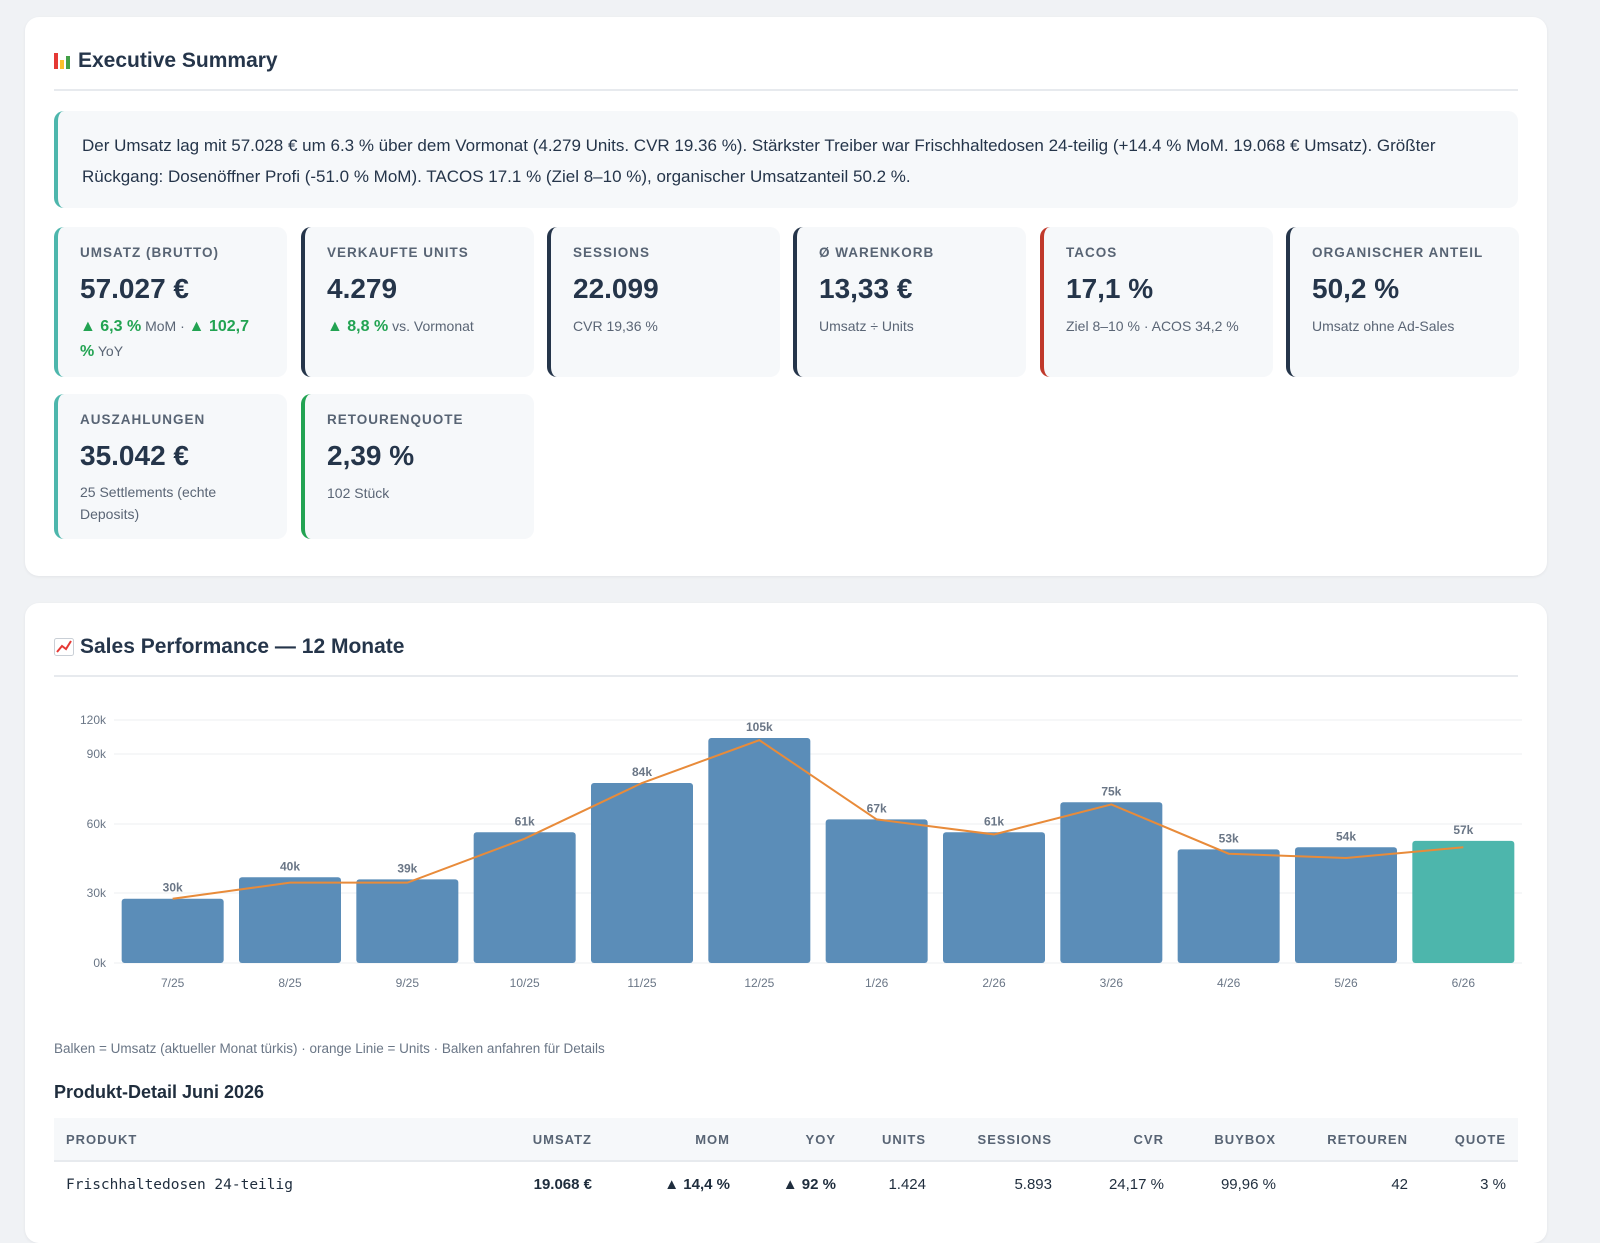  What do you see at coordinates (173, 983) in the screenshot?
I see `x-tick-label: 7/25` at bounding box center [173, 983].